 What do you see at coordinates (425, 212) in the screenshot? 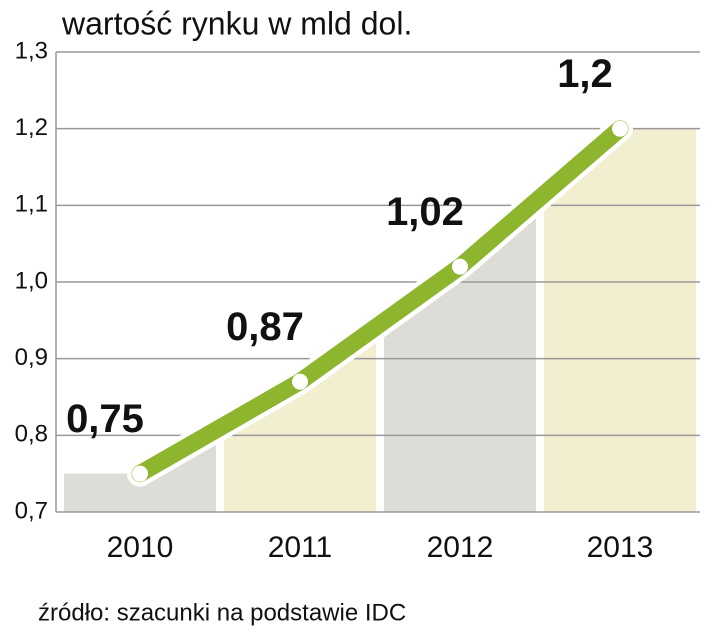
I see `value-label: 1,02` at bounding box center [425, 212].